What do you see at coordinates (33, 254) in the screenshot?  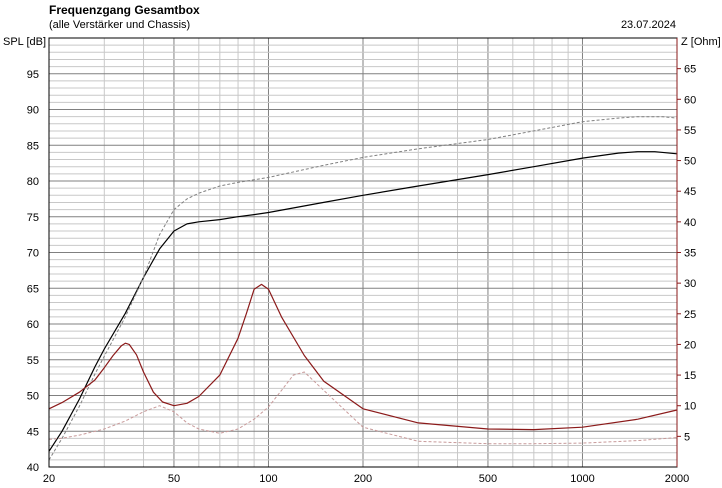 I see `y-tick-label: 70` at bounding box center [33, 254].